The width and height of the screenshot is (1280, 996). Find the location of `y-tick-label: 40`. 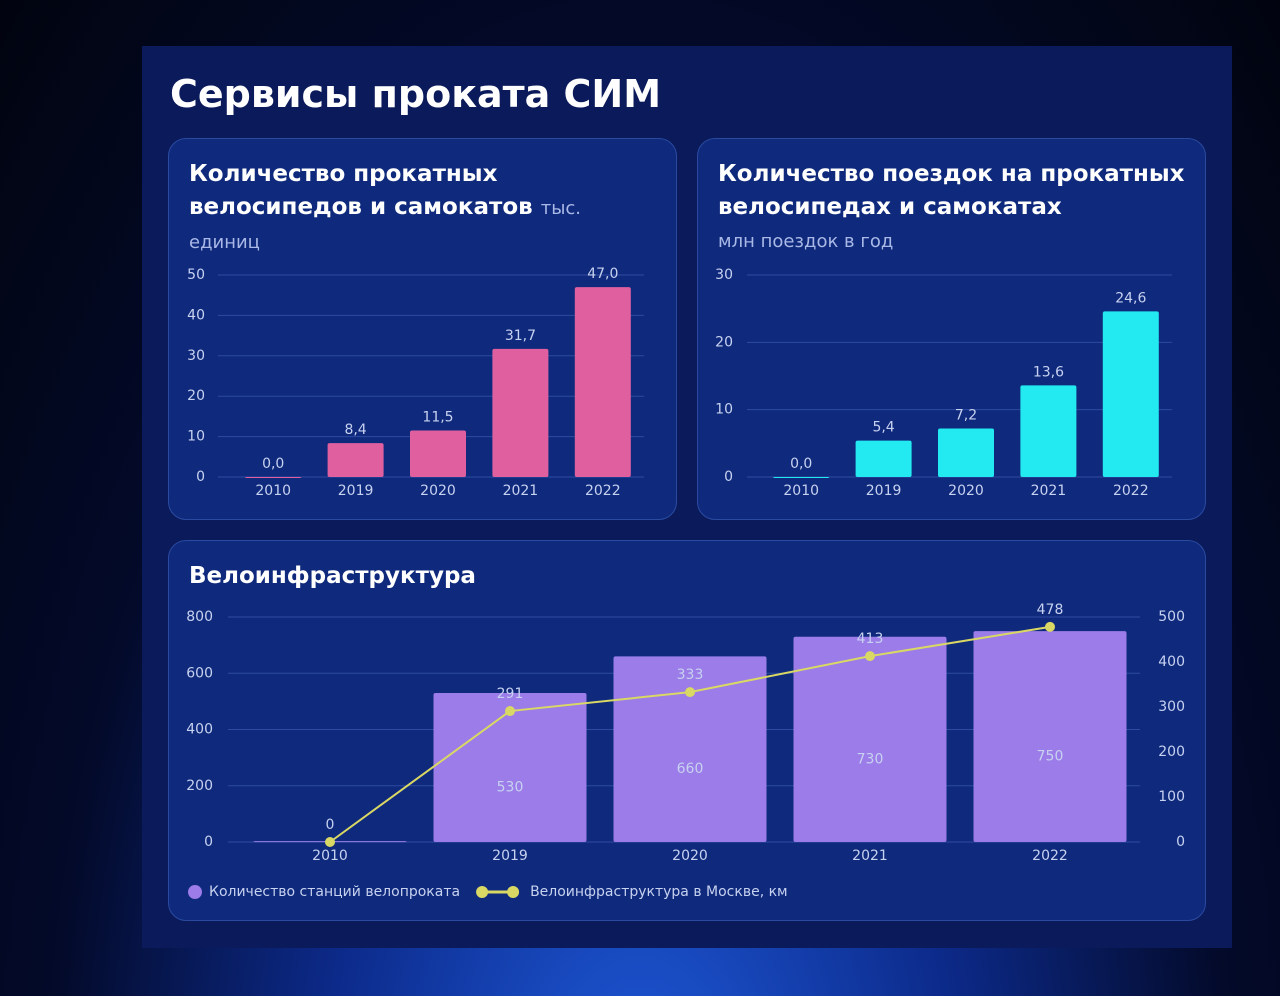

y-tick-label: 40 is located at coordinates (196, 315).